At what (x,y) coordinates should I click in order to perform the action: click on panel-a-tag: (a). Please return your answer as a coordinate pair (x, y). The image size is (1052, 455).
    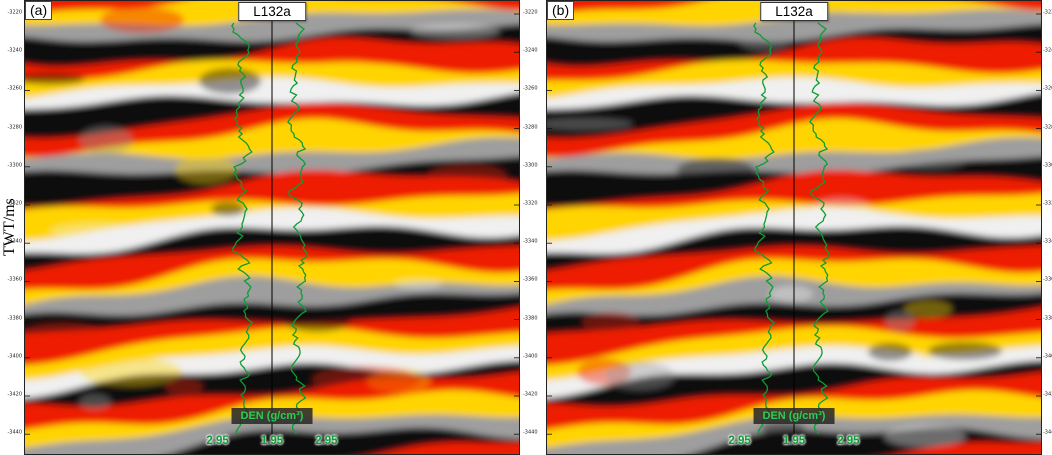
    Looking at the image, I should click on (39, 10).